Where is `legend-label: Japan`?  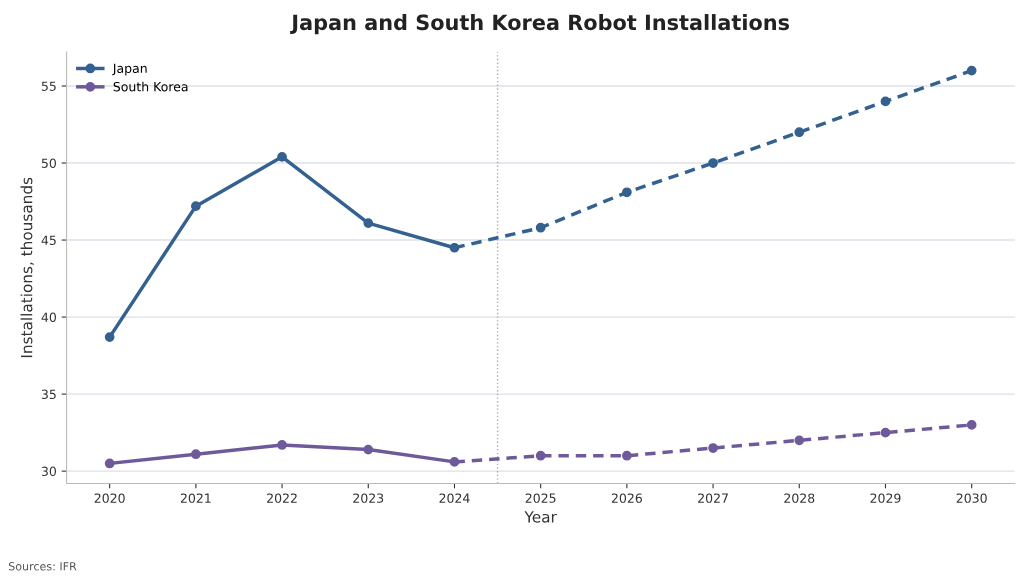
legend-label: Japan is located at coordinates (129, 69).